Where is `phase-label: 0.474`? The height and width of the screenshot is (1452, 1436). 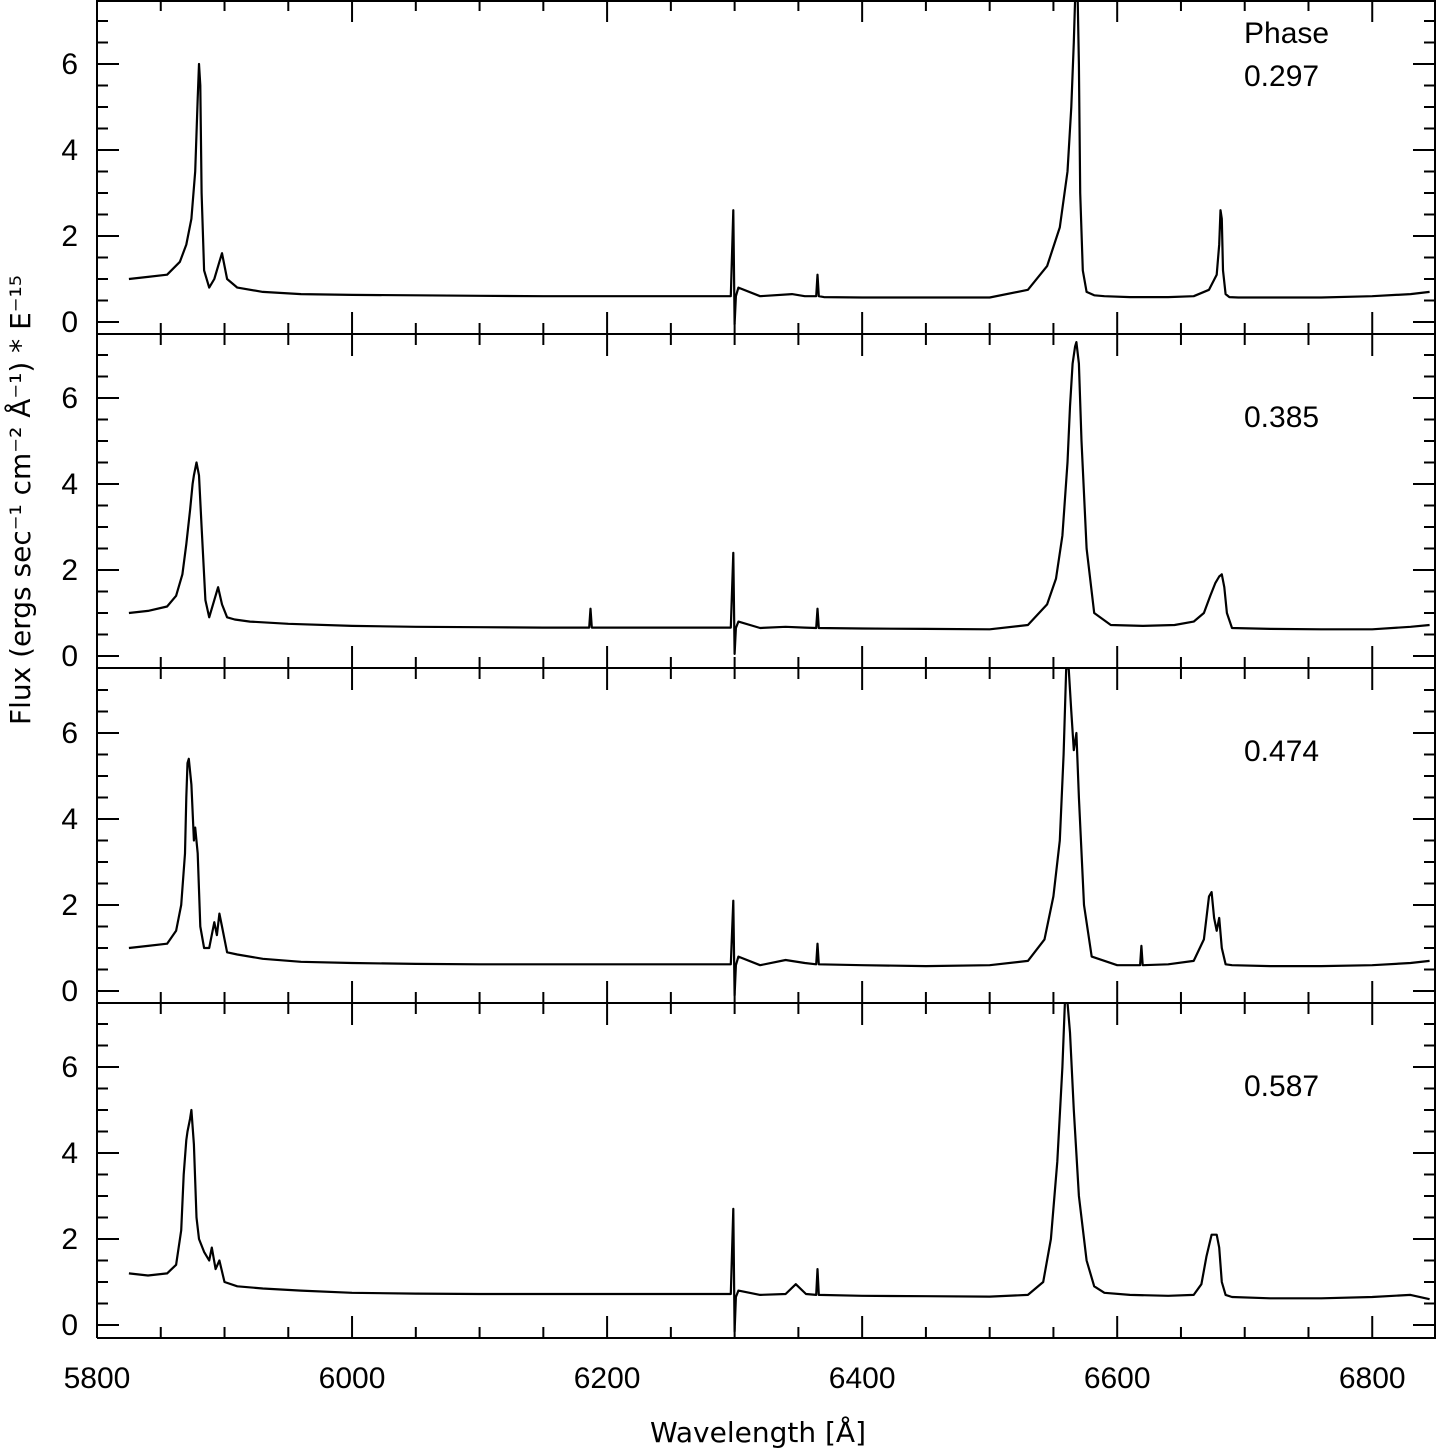
phase-label: 0.474 is located at coordinates (1281, 751).